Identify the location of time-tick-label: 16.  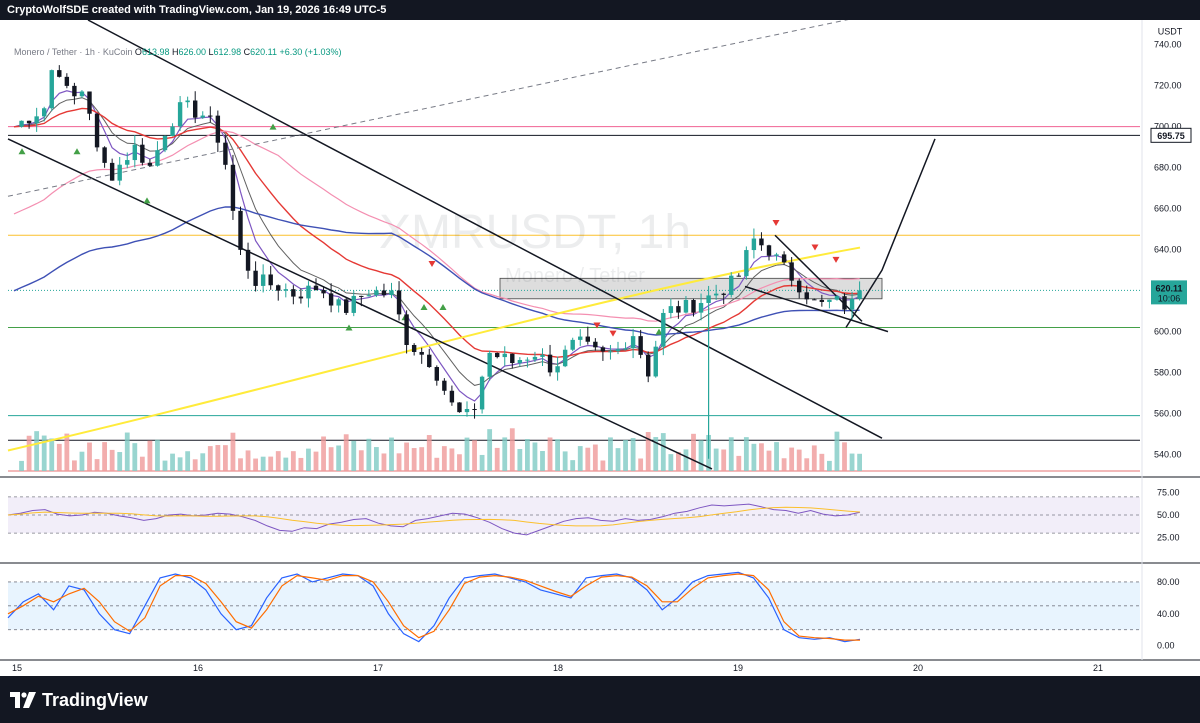
(198, 668).